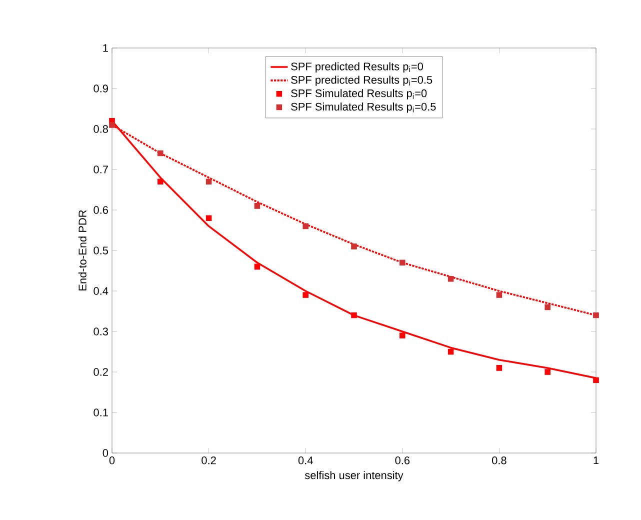 Image resolution: width=641 pixels, height=520 pixels. What do you see at coordinates (101, 372) in the screenshot?
I see `y-tick-label: 0.2` at bounding box center [101, 372].